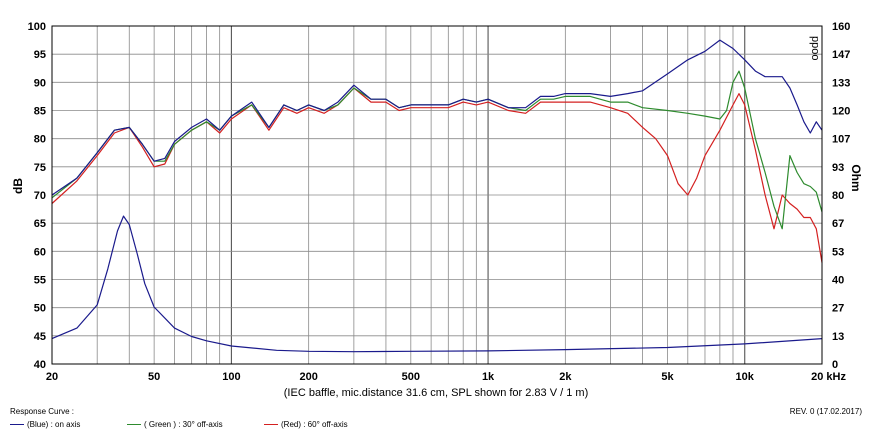  Describe the element at coordinates (40, 112) in the screenshot. I see `y-left-tick-label: 85` at that location.